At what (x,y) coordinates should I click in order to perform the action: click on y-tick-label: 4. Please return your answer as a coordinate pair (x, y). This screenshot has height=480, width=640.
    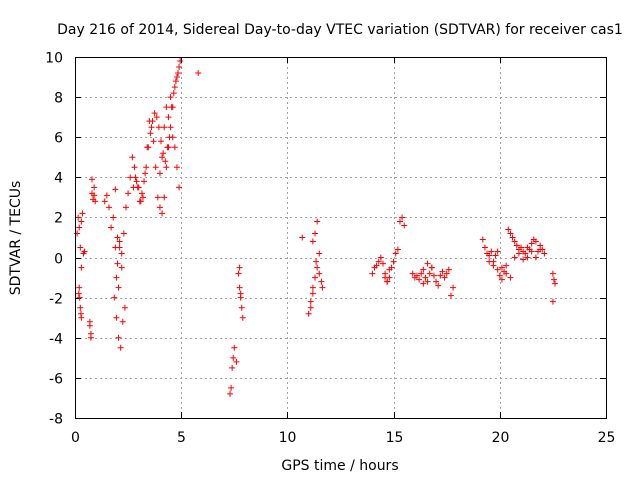
    Looking at the image, I should click on (58, 179).